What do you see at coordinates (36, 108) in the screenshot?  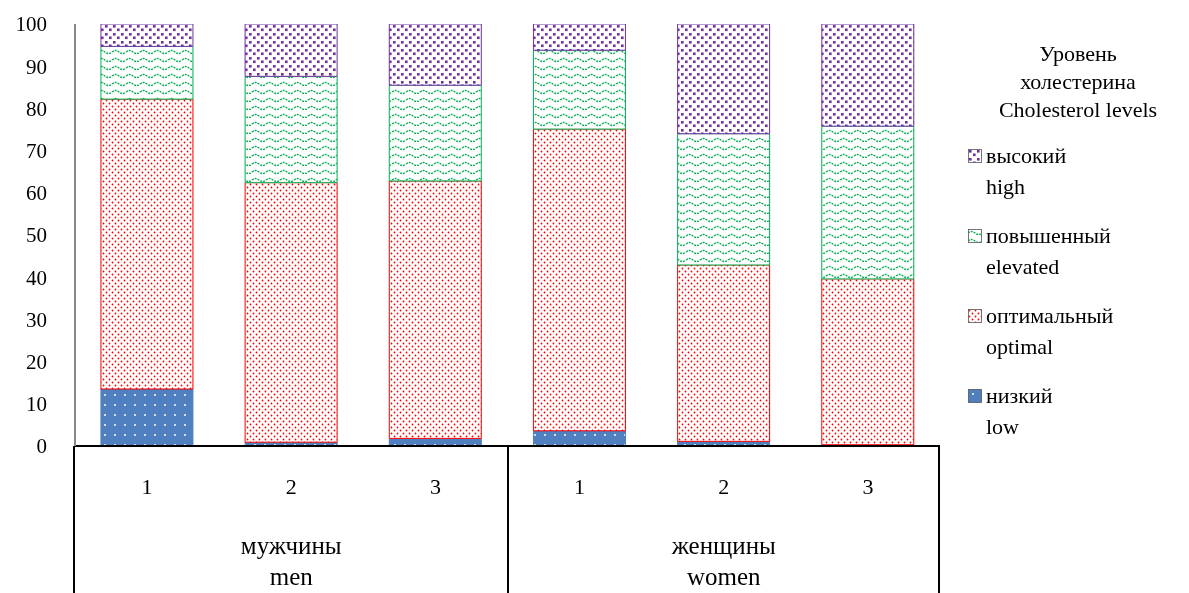 I see `y-tick-label: 80` at bounding box center [36, 108].